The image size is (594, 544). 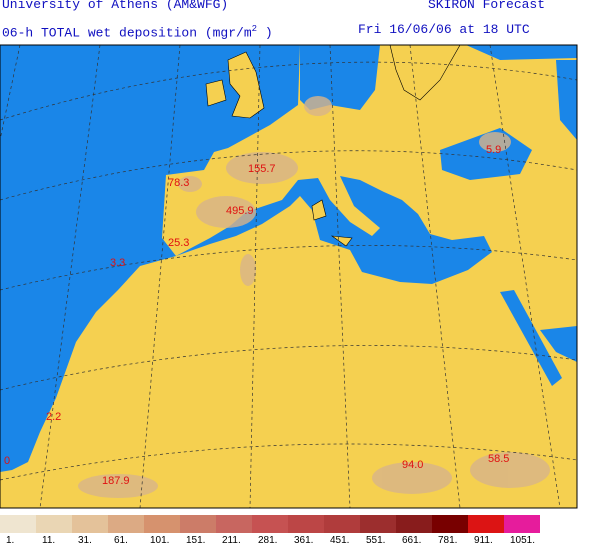 What do you see at coordinates (85, 539) in the screenshot?
I see `legend-label: 31.` at bounding box center [85, 539].